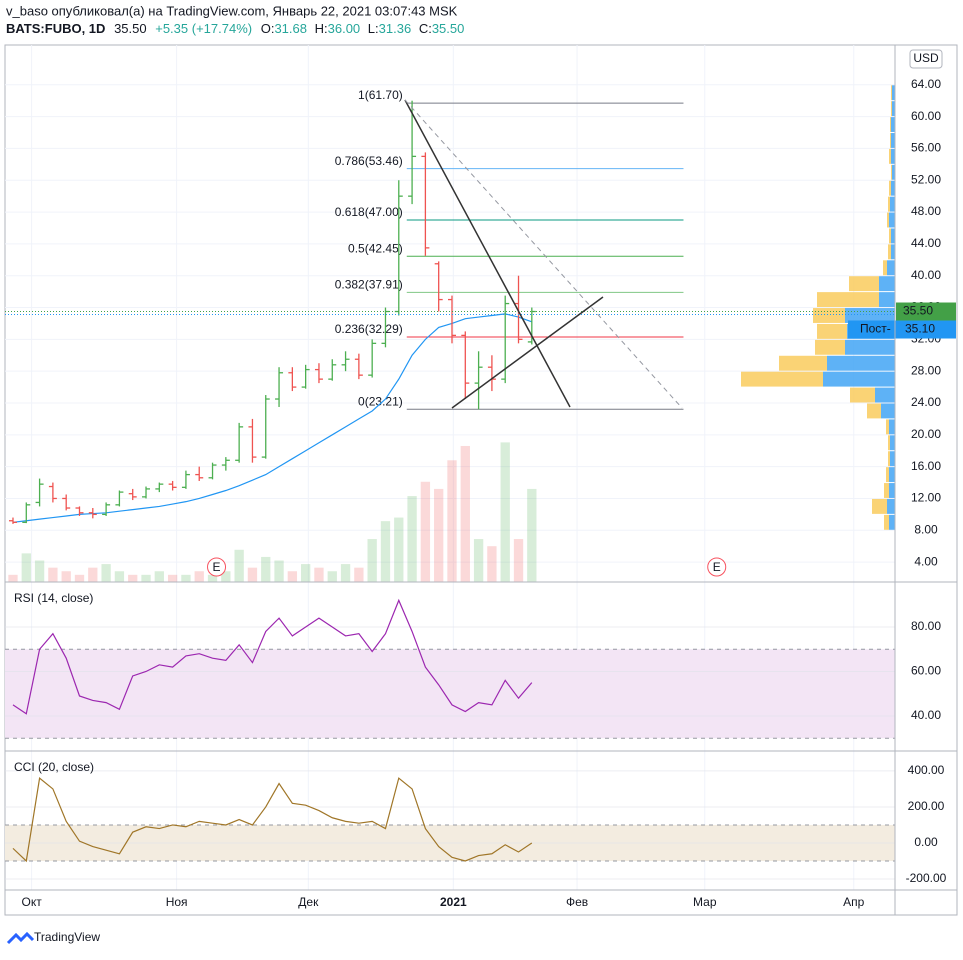 The height and width of the screenshot is (960, 963). I want to click on ma-line, so click(272, 418).